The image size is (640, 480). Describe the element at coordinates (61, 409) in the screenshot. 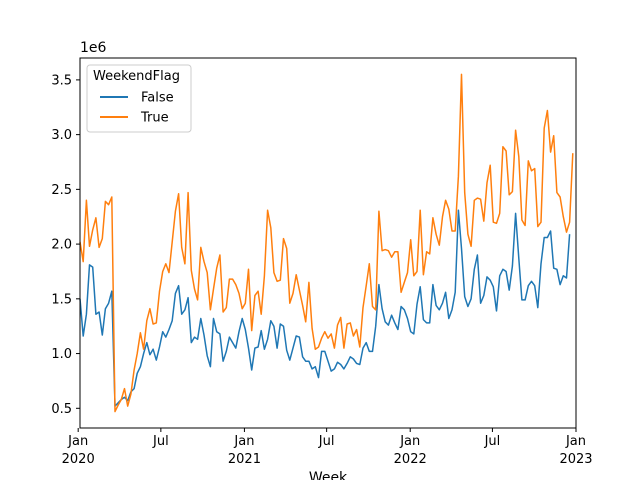

I see `y-tick-label: 0.5` at that location.